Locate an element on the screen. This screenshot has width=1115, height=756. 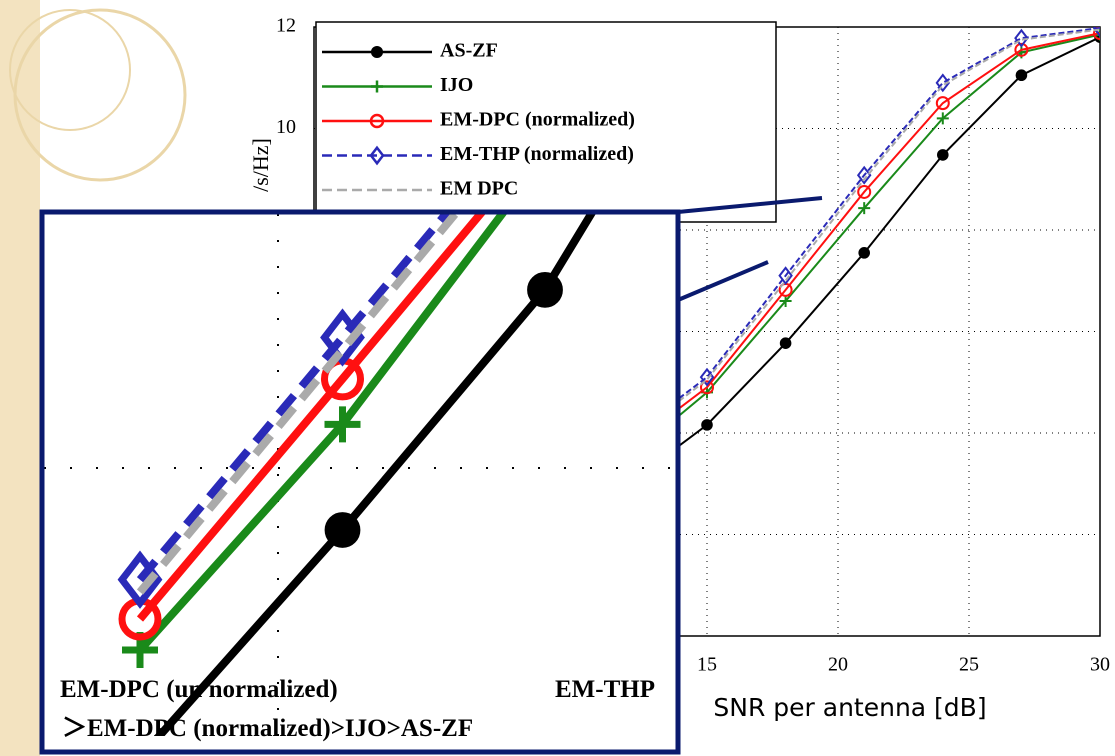
x-axis-label: SNR per antenna [dB] is located at coordinates (849, 707).